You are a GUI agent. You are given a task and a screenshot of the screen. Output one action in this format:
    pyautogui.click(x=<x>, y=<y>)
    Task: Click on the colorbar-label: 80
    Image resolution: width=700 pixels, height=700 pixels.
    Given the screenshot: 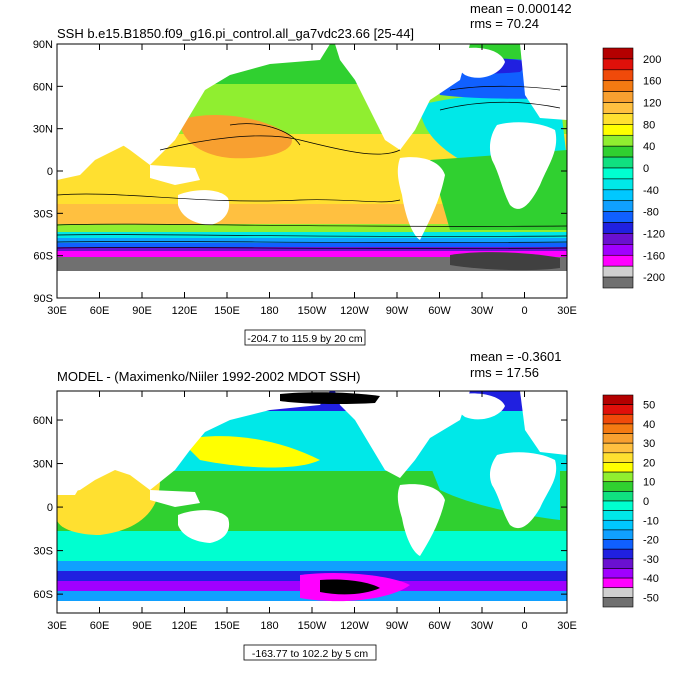 What is the action you would take?
    pyautogui.click(x=649, y=125)
    